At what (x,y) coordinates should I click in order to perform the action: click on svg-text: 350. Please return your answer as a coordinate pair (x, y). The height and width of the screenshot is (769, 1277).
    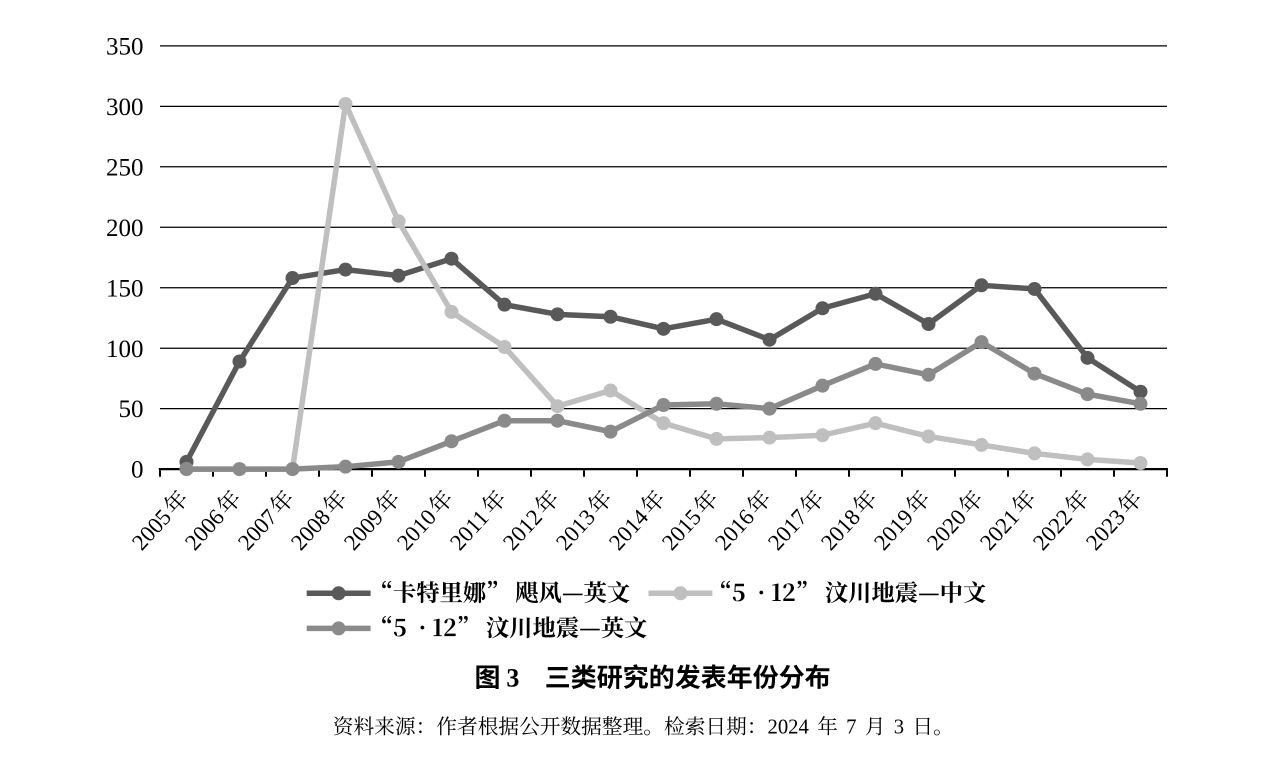
    Looking at the image, I should click on (125, 47).